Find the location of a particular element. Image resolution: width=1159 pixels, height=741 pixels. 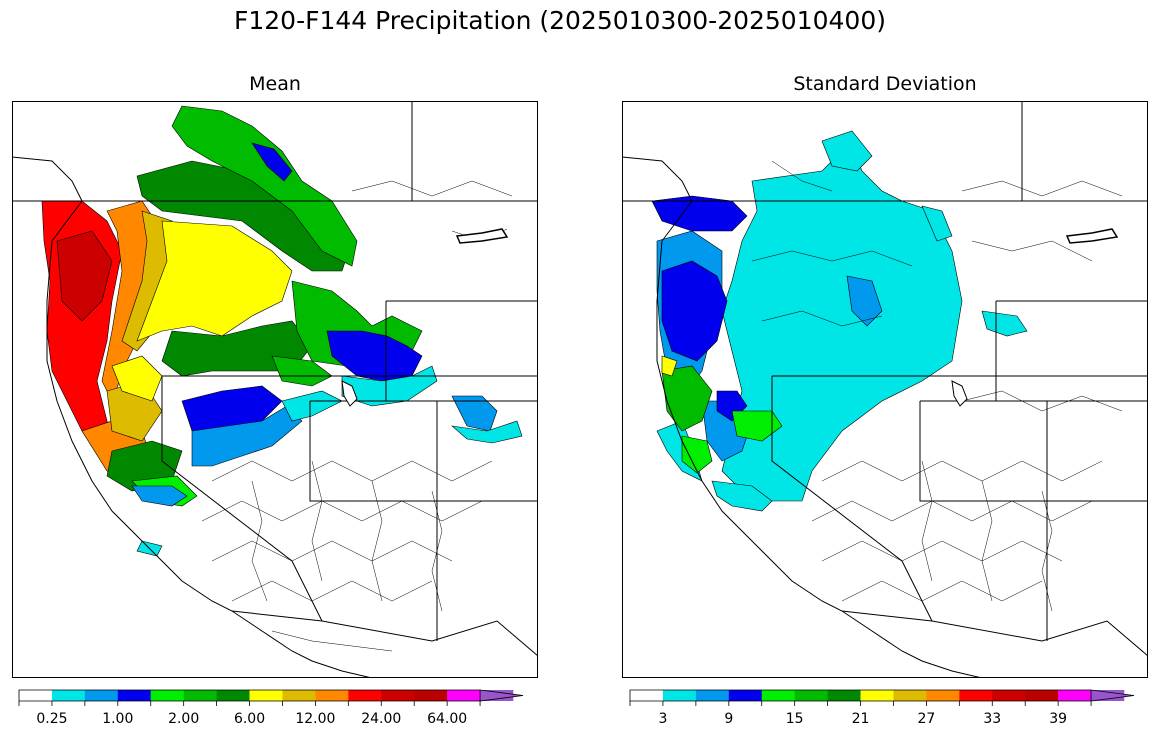

mean-colorbar-tick-label: 64.00 is located at coordinates (447, 719).